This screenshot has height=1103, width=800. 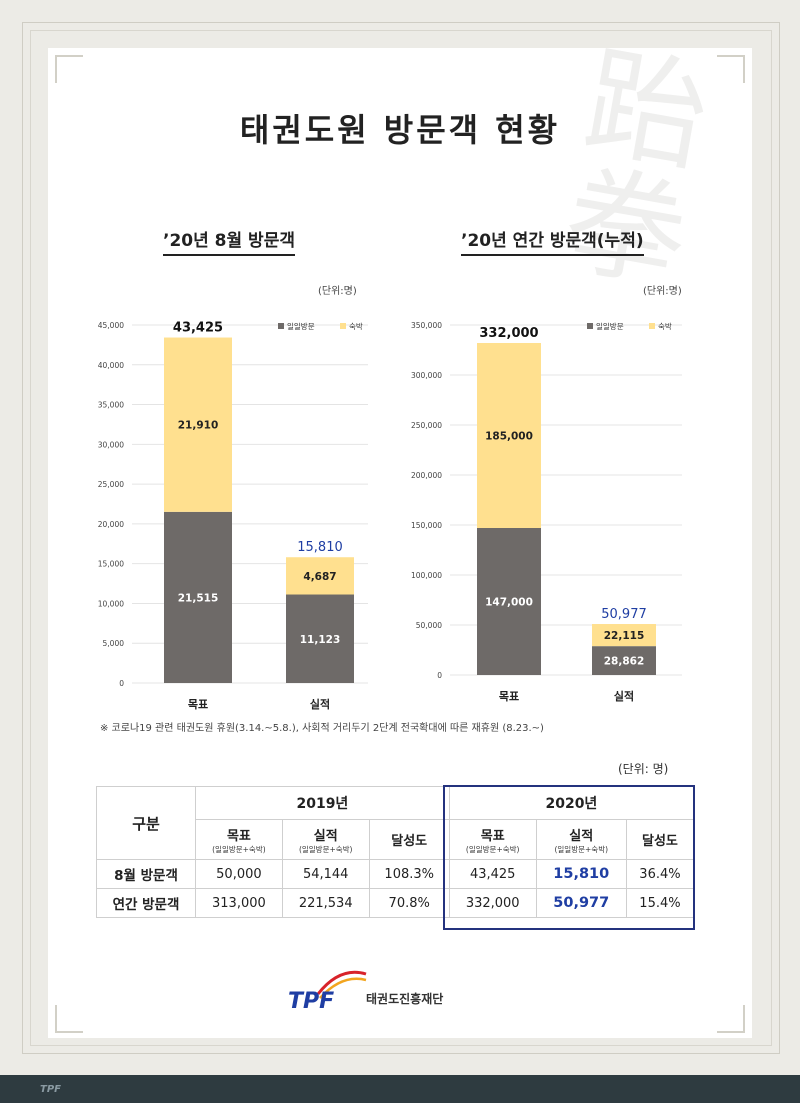 What do you see at coordinates (492, 903) in the screenshot?
I see `table-cell: 332,000` at bounding box center [492, 903].